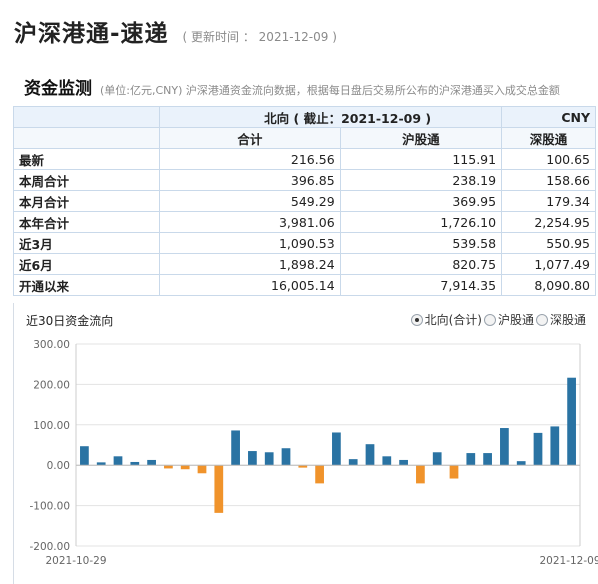 The height and width of the screenshot is (584, 598). Describe the element at coordinates (51, 385) in the screenshot. I see `y-tick-label: 200.00` at that location.